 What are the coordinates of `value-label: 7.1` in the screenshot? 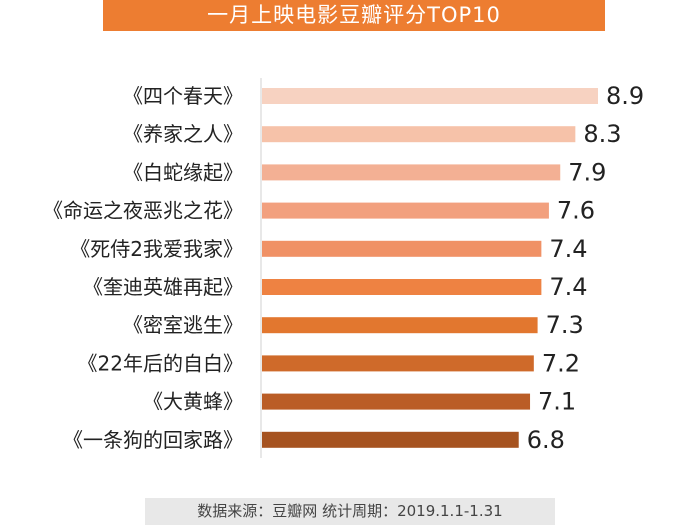 It's located at (557, 402).